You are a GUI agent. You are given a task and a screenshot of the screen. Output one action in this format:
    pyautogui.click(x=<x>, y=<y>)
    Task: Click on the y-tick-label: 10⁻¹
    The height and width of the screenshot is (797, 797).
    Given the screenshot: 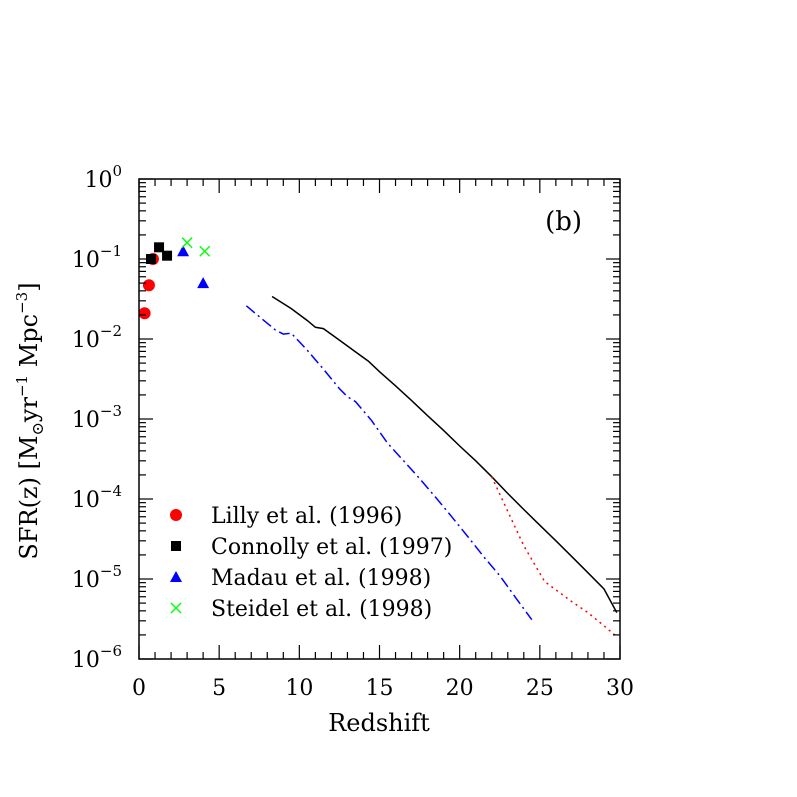 What is the action you would take?
    pyautogui.click(x=97, y=257)
    